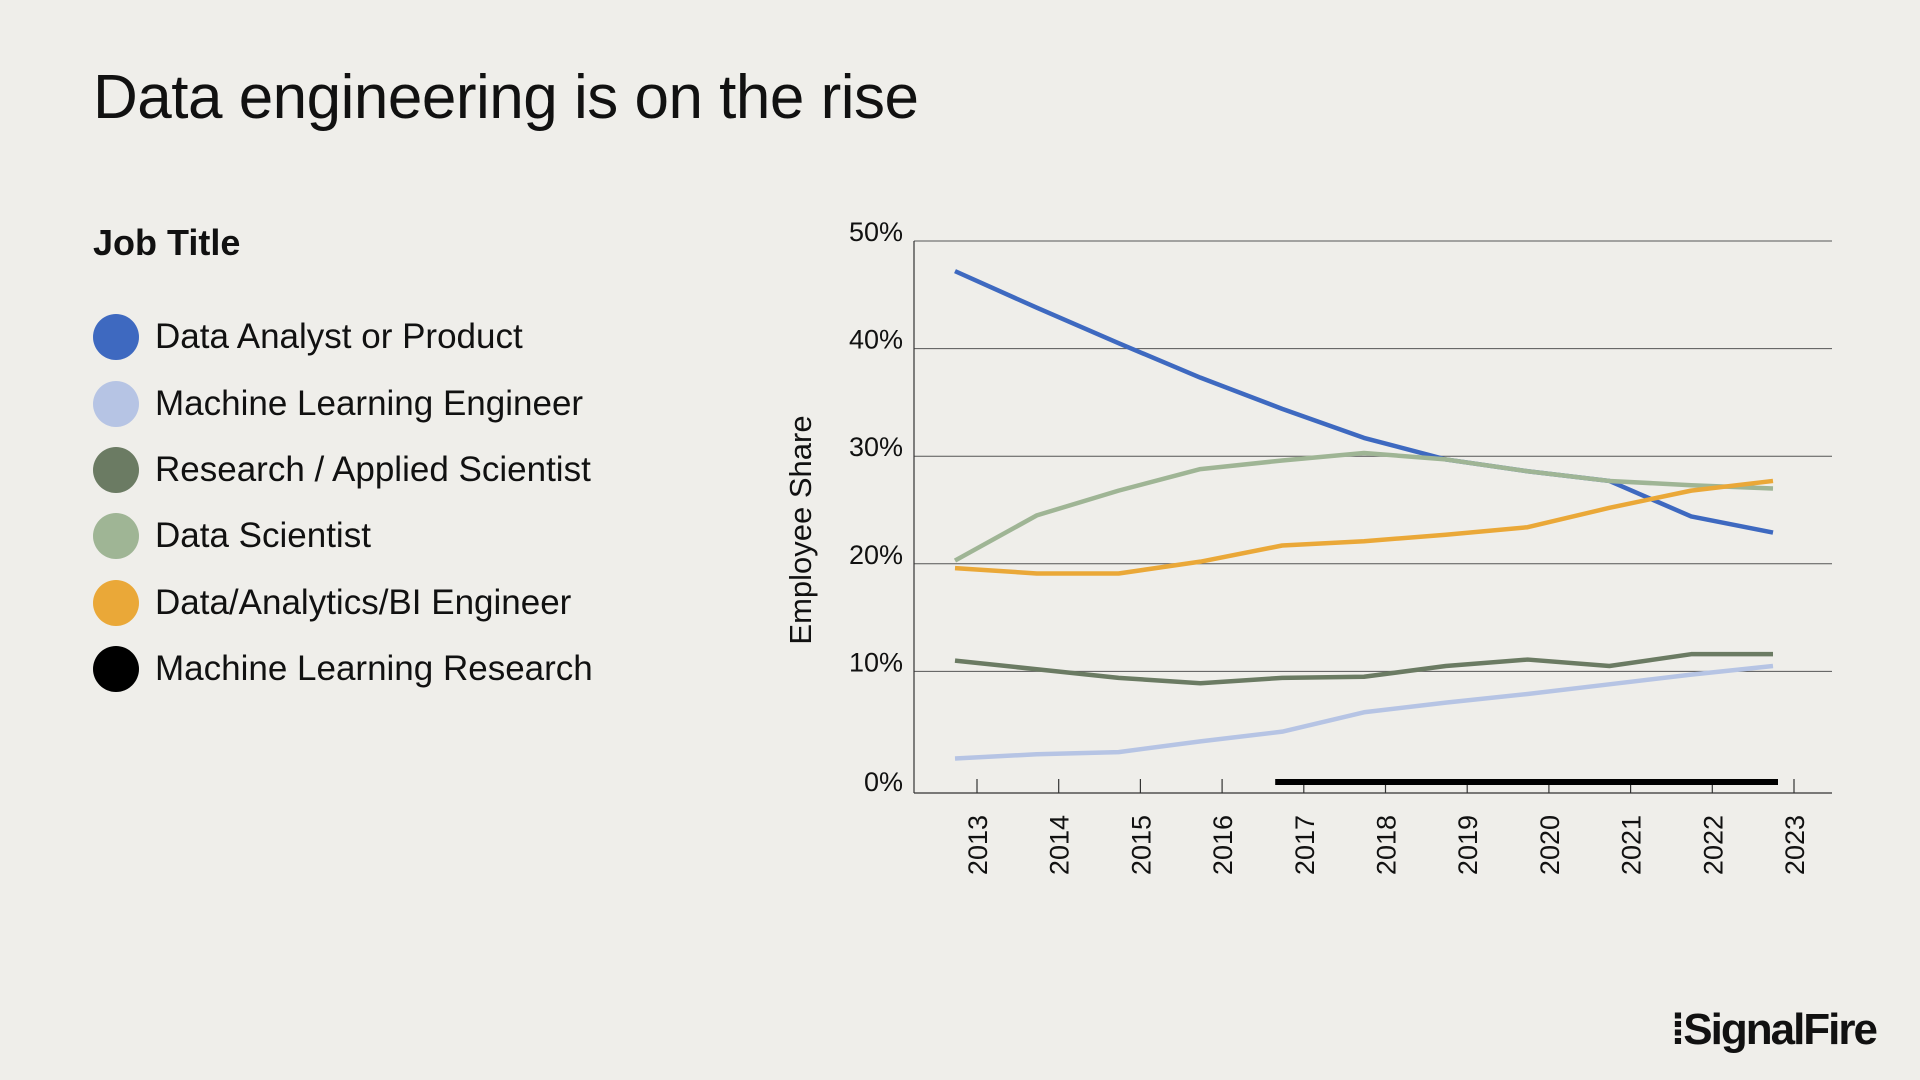 This screenshot has height=1080, width=1920. Describe the element at coordinates (876, 232) in the screenshot. I see `y-tick-label: 50%` at that location.